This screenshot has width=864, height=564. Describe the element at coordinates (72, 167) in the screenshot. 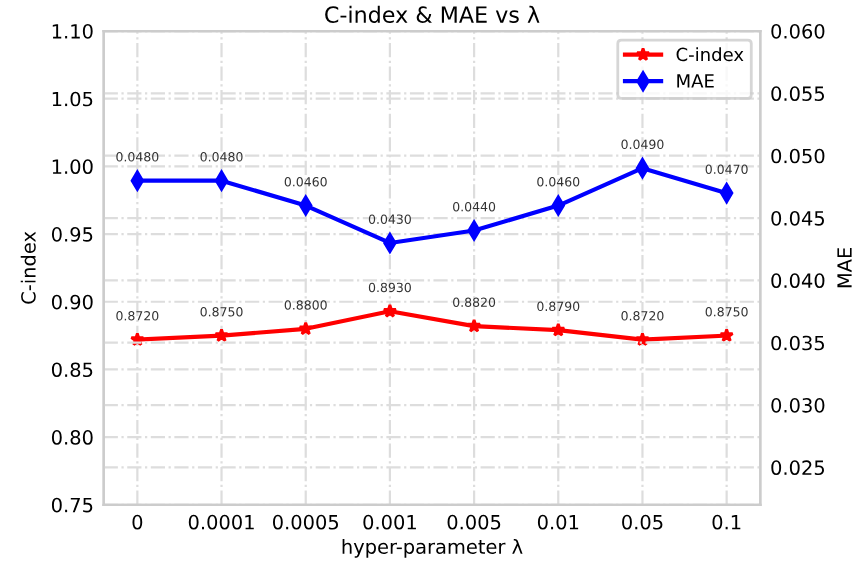

I see `y-tick-label: 1.00` at that location.